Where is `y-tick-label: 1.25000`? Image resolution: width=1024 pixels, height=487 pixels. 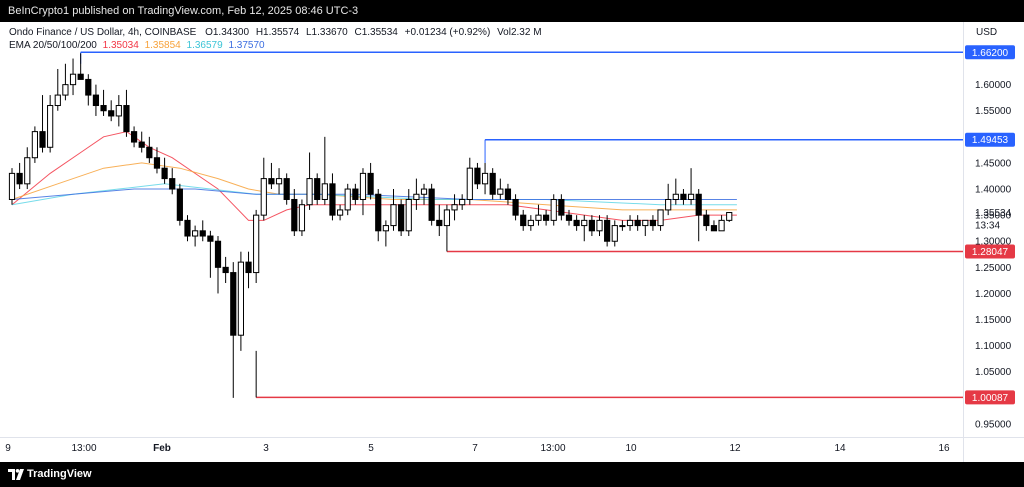 y-tick-label: 1.25000 is located at coordinates (993, 268).